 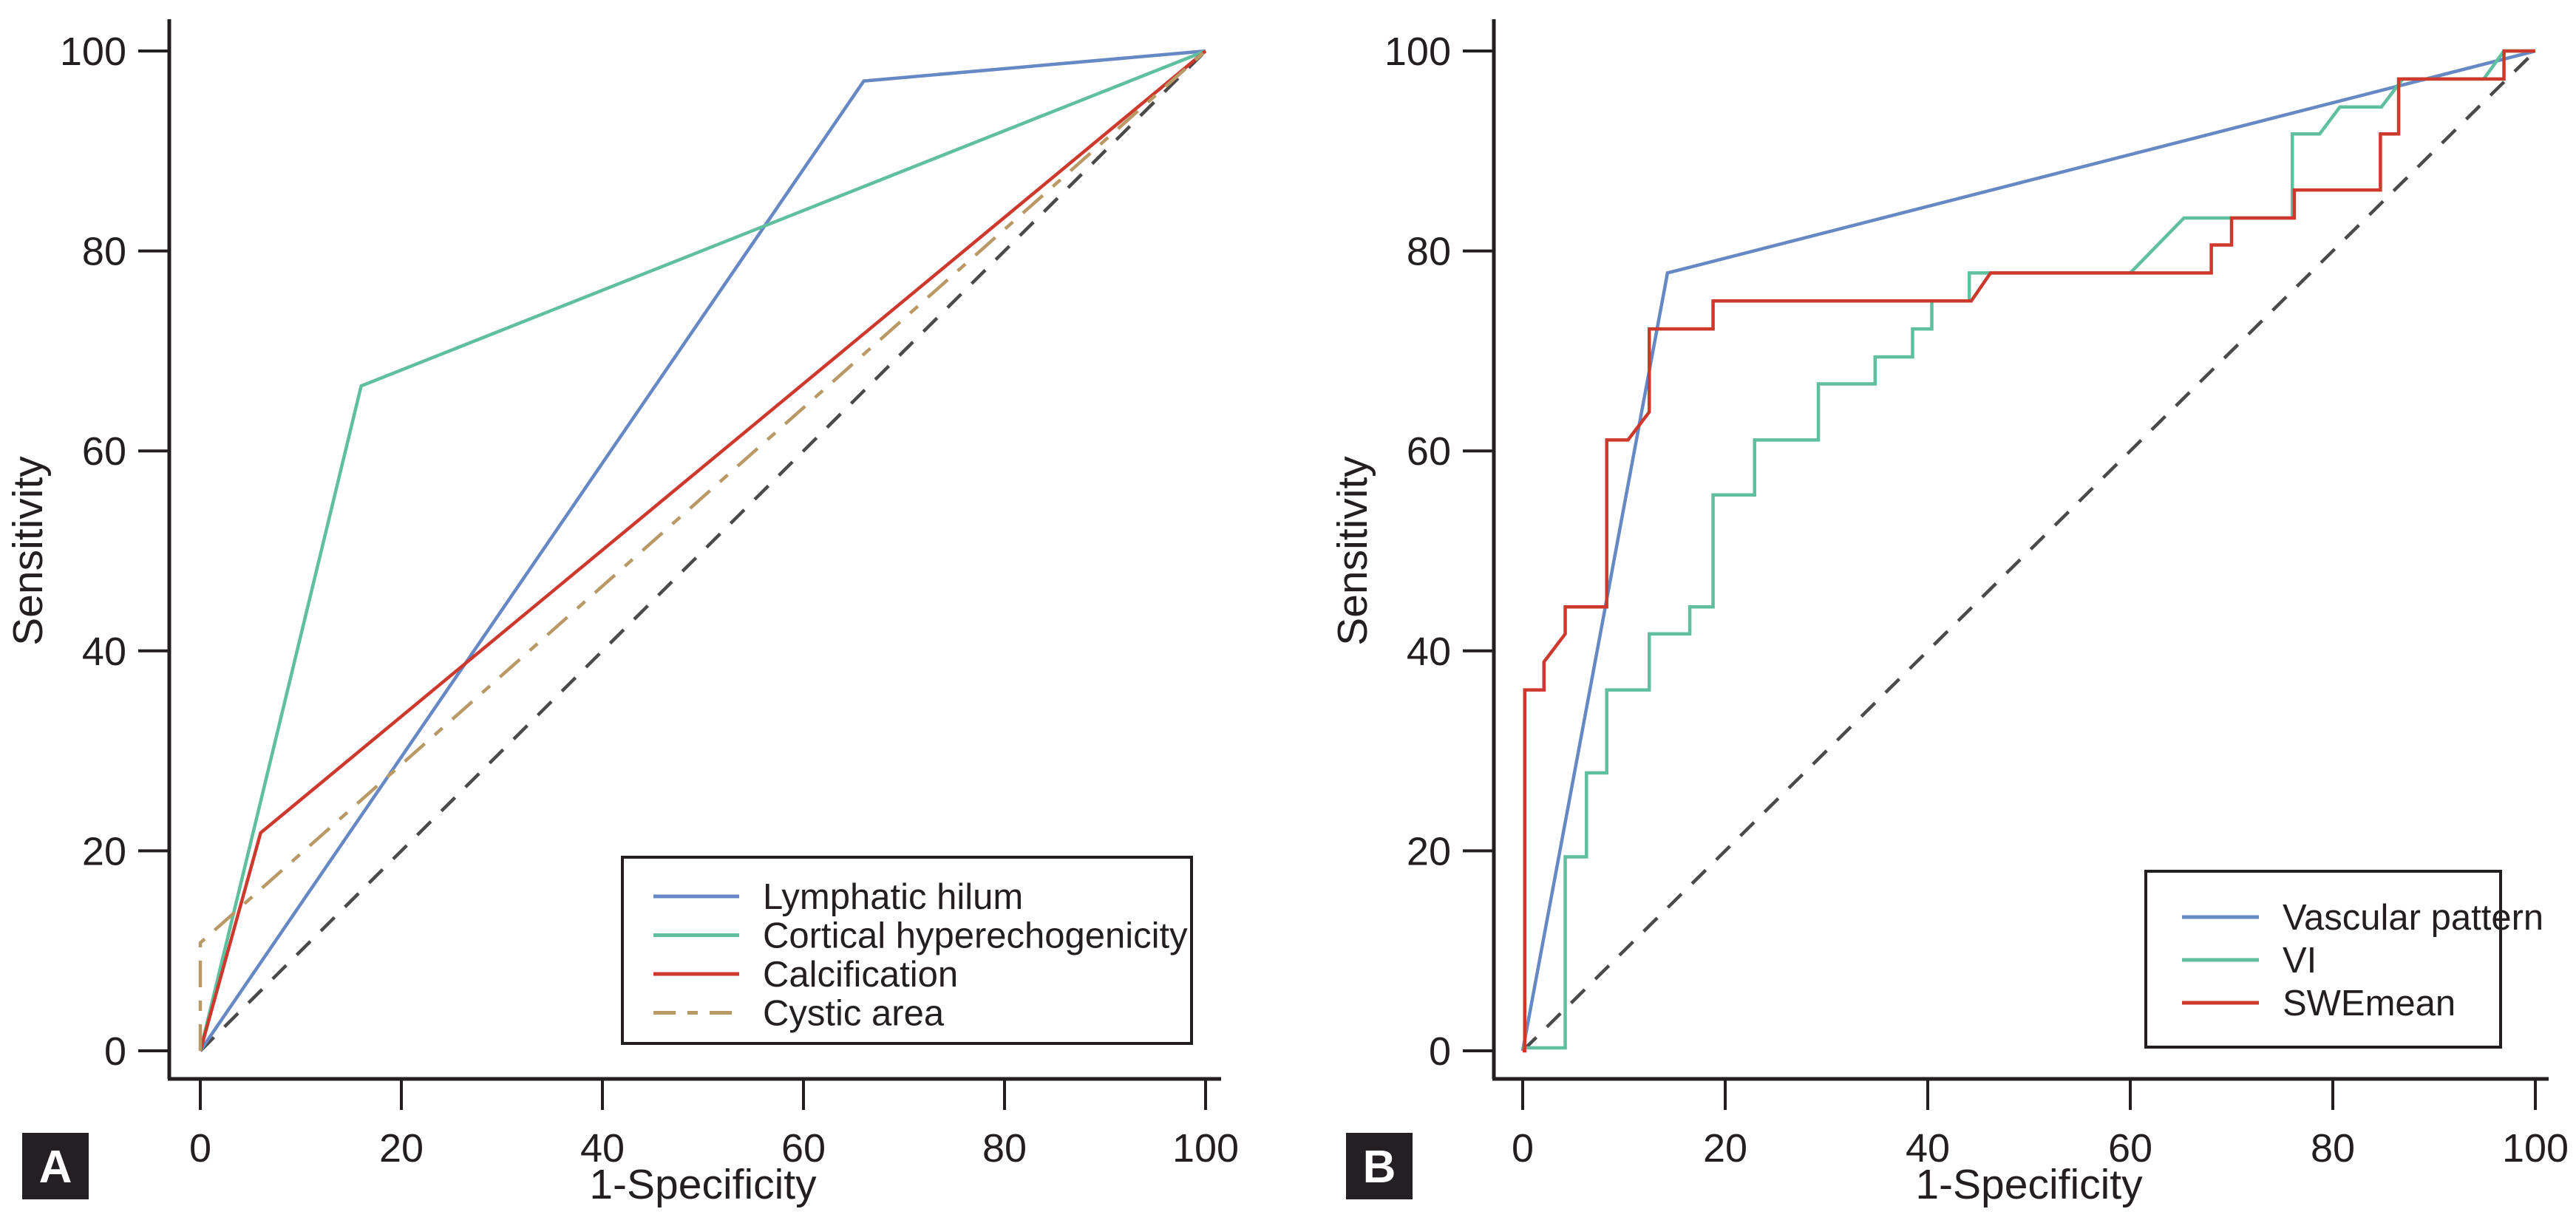 What do you see at coordinates (104, 451) in the screenshot?
I see `panel-a-y-tick-label: 60` at bounding box center [104, 451].